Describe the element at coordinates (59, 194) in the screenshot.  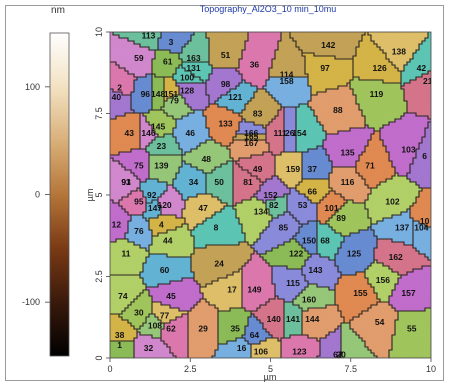
I see `colorbar` at that location.